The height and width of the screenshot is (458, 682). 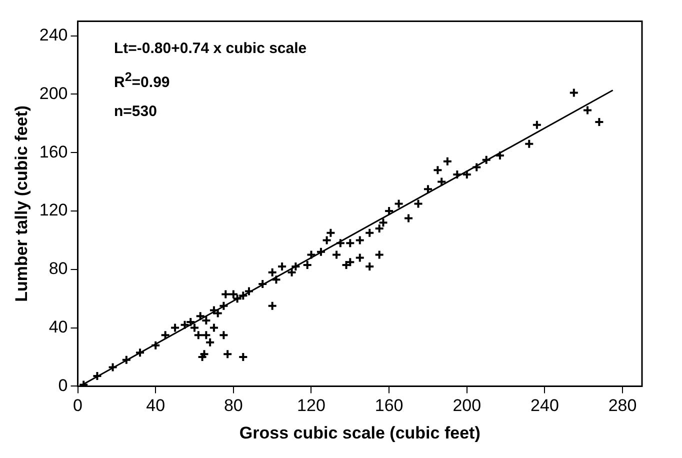 What do you see at coordinates (63, 385) in the screenshot?
I see `y-tick-label: 0` at bounding box center [63, 385].